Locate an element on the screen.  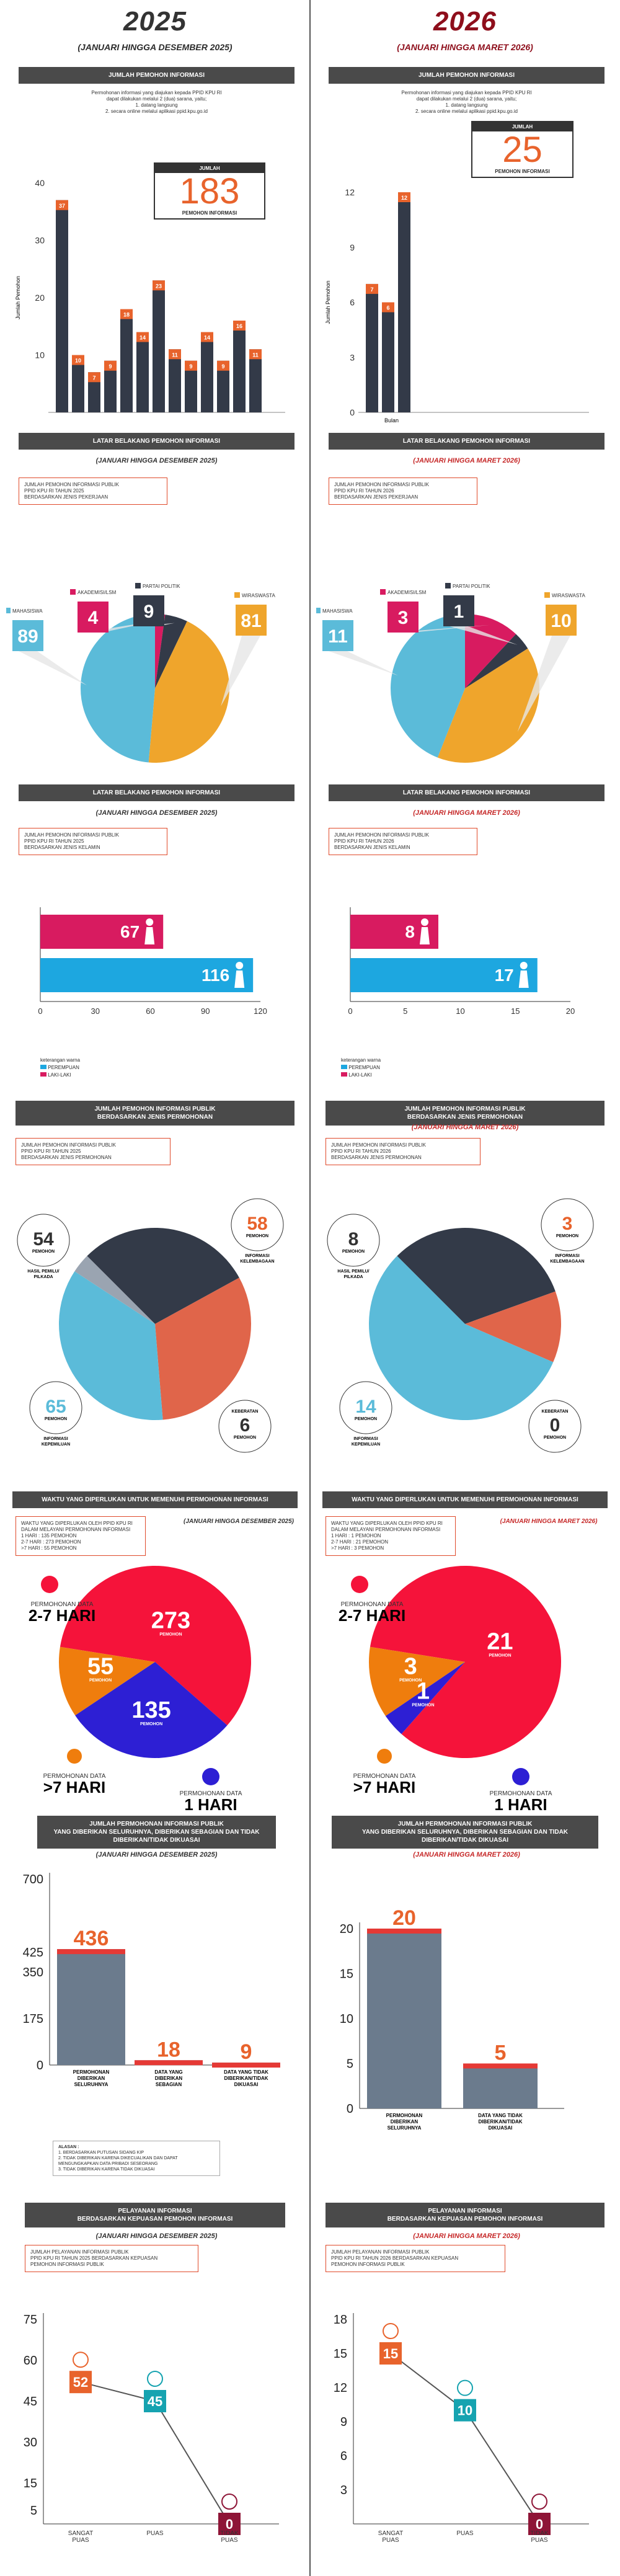
data-label: 15 is located at coordinates (390, 2353).